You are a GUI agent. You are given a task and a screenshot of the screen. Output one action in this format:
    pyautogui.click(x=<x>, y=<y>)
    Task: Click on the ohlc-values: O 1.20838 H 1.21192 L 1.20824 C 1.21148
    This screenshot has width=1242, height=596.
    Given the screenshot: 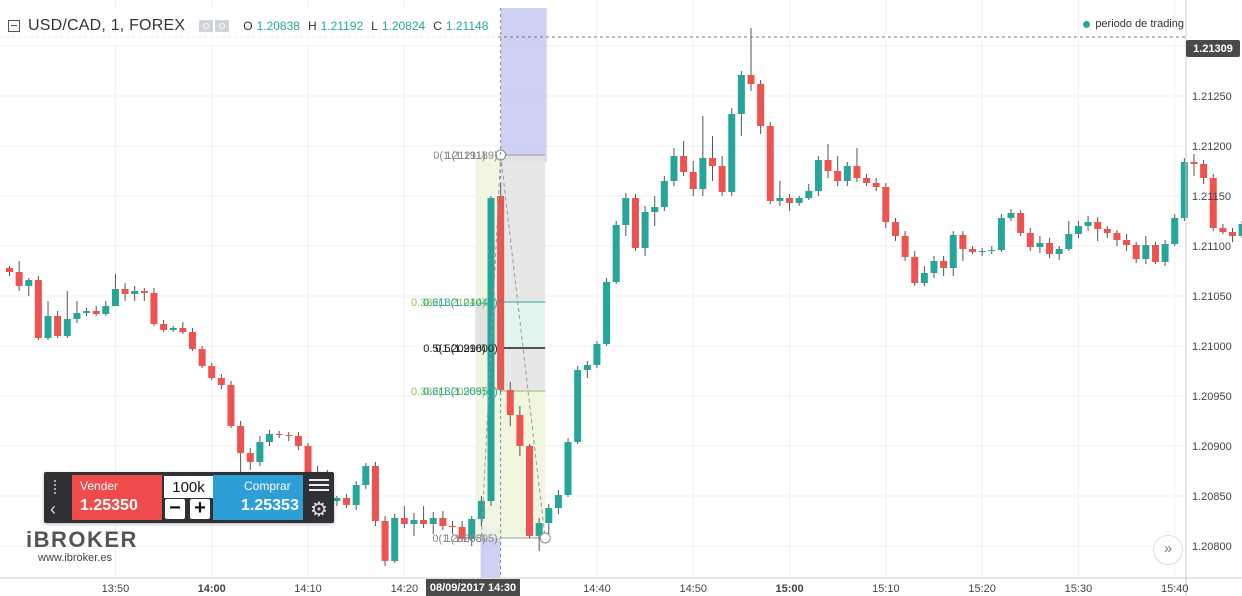 What is the action you would take?
    pyautogui.click(x=363, y=26)
    